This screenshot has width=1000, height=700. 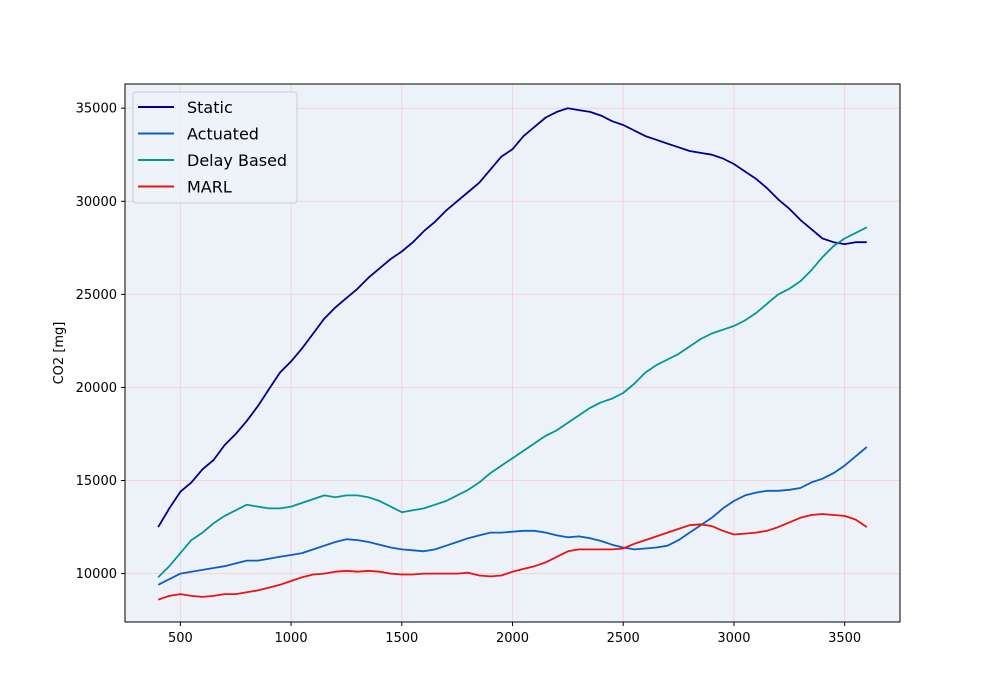 I want to click on legend-box, so click(x=215, y=147).